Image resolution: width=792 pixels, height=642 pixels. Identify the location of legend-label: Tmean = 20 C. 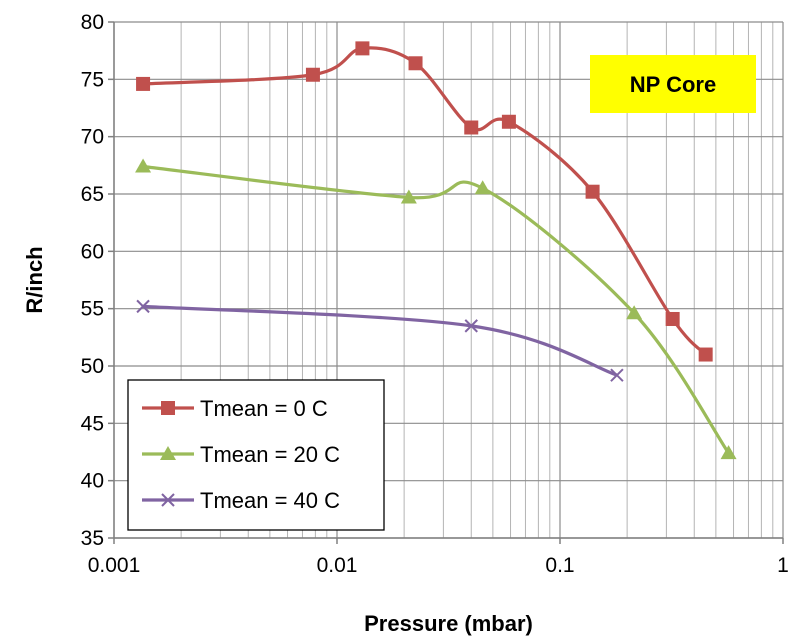
(270, 454).